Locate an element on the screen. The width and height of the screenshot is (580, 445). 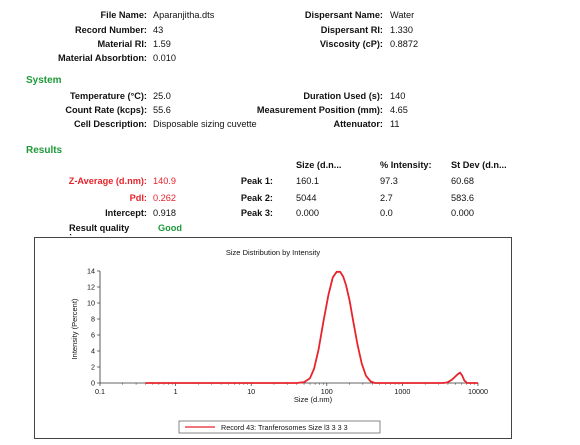
y-tick-label: 10 is located at coordinates (91, 303).